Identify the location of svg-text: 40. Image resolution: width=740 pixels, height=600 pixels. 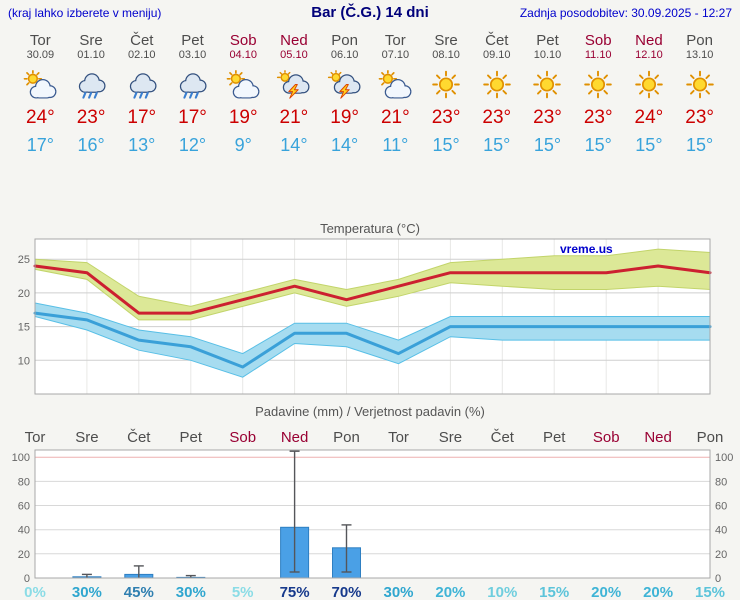
(24, 531).